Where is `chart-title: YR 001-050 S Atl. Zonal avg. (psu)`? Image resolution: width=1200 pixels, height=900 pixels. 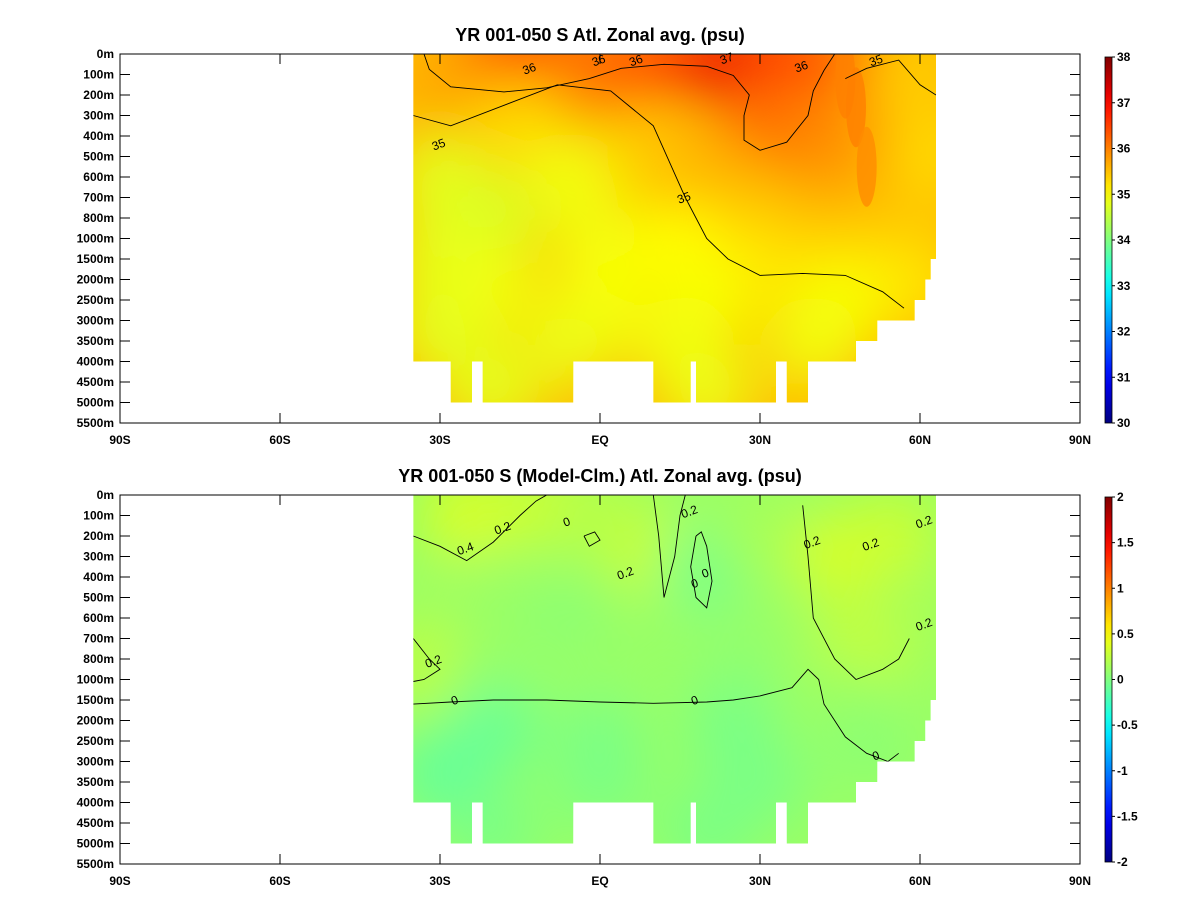
chart-title: YR 001-050 S Atl. Zonal avg. (psu) is located at coordinates (599, 35).